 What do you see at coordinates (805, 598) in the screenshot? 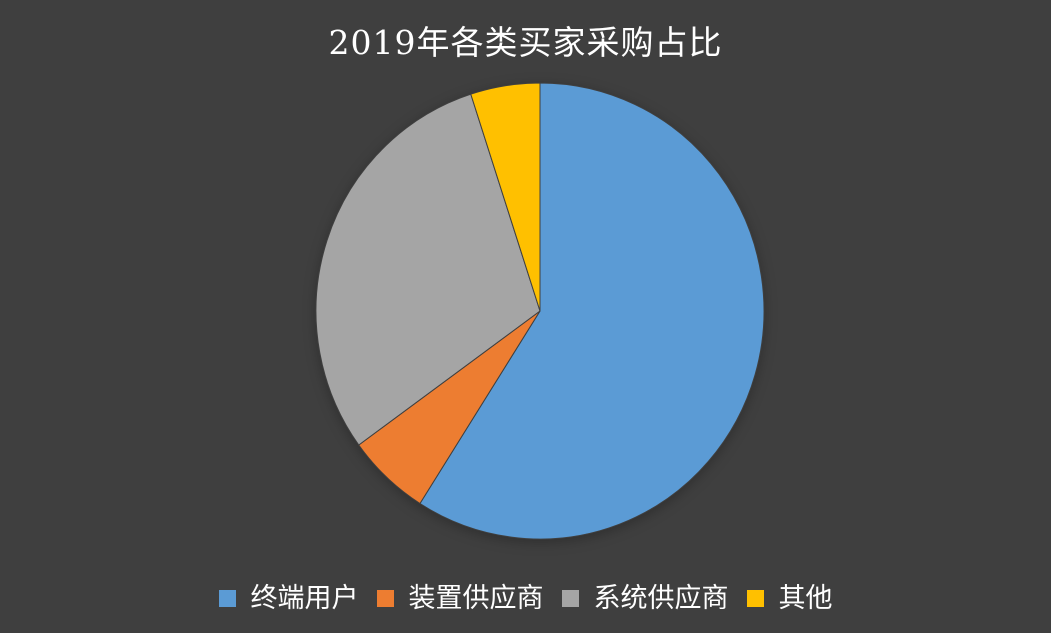
I see `legend-label: 其他` at bounding box center [805, 598].